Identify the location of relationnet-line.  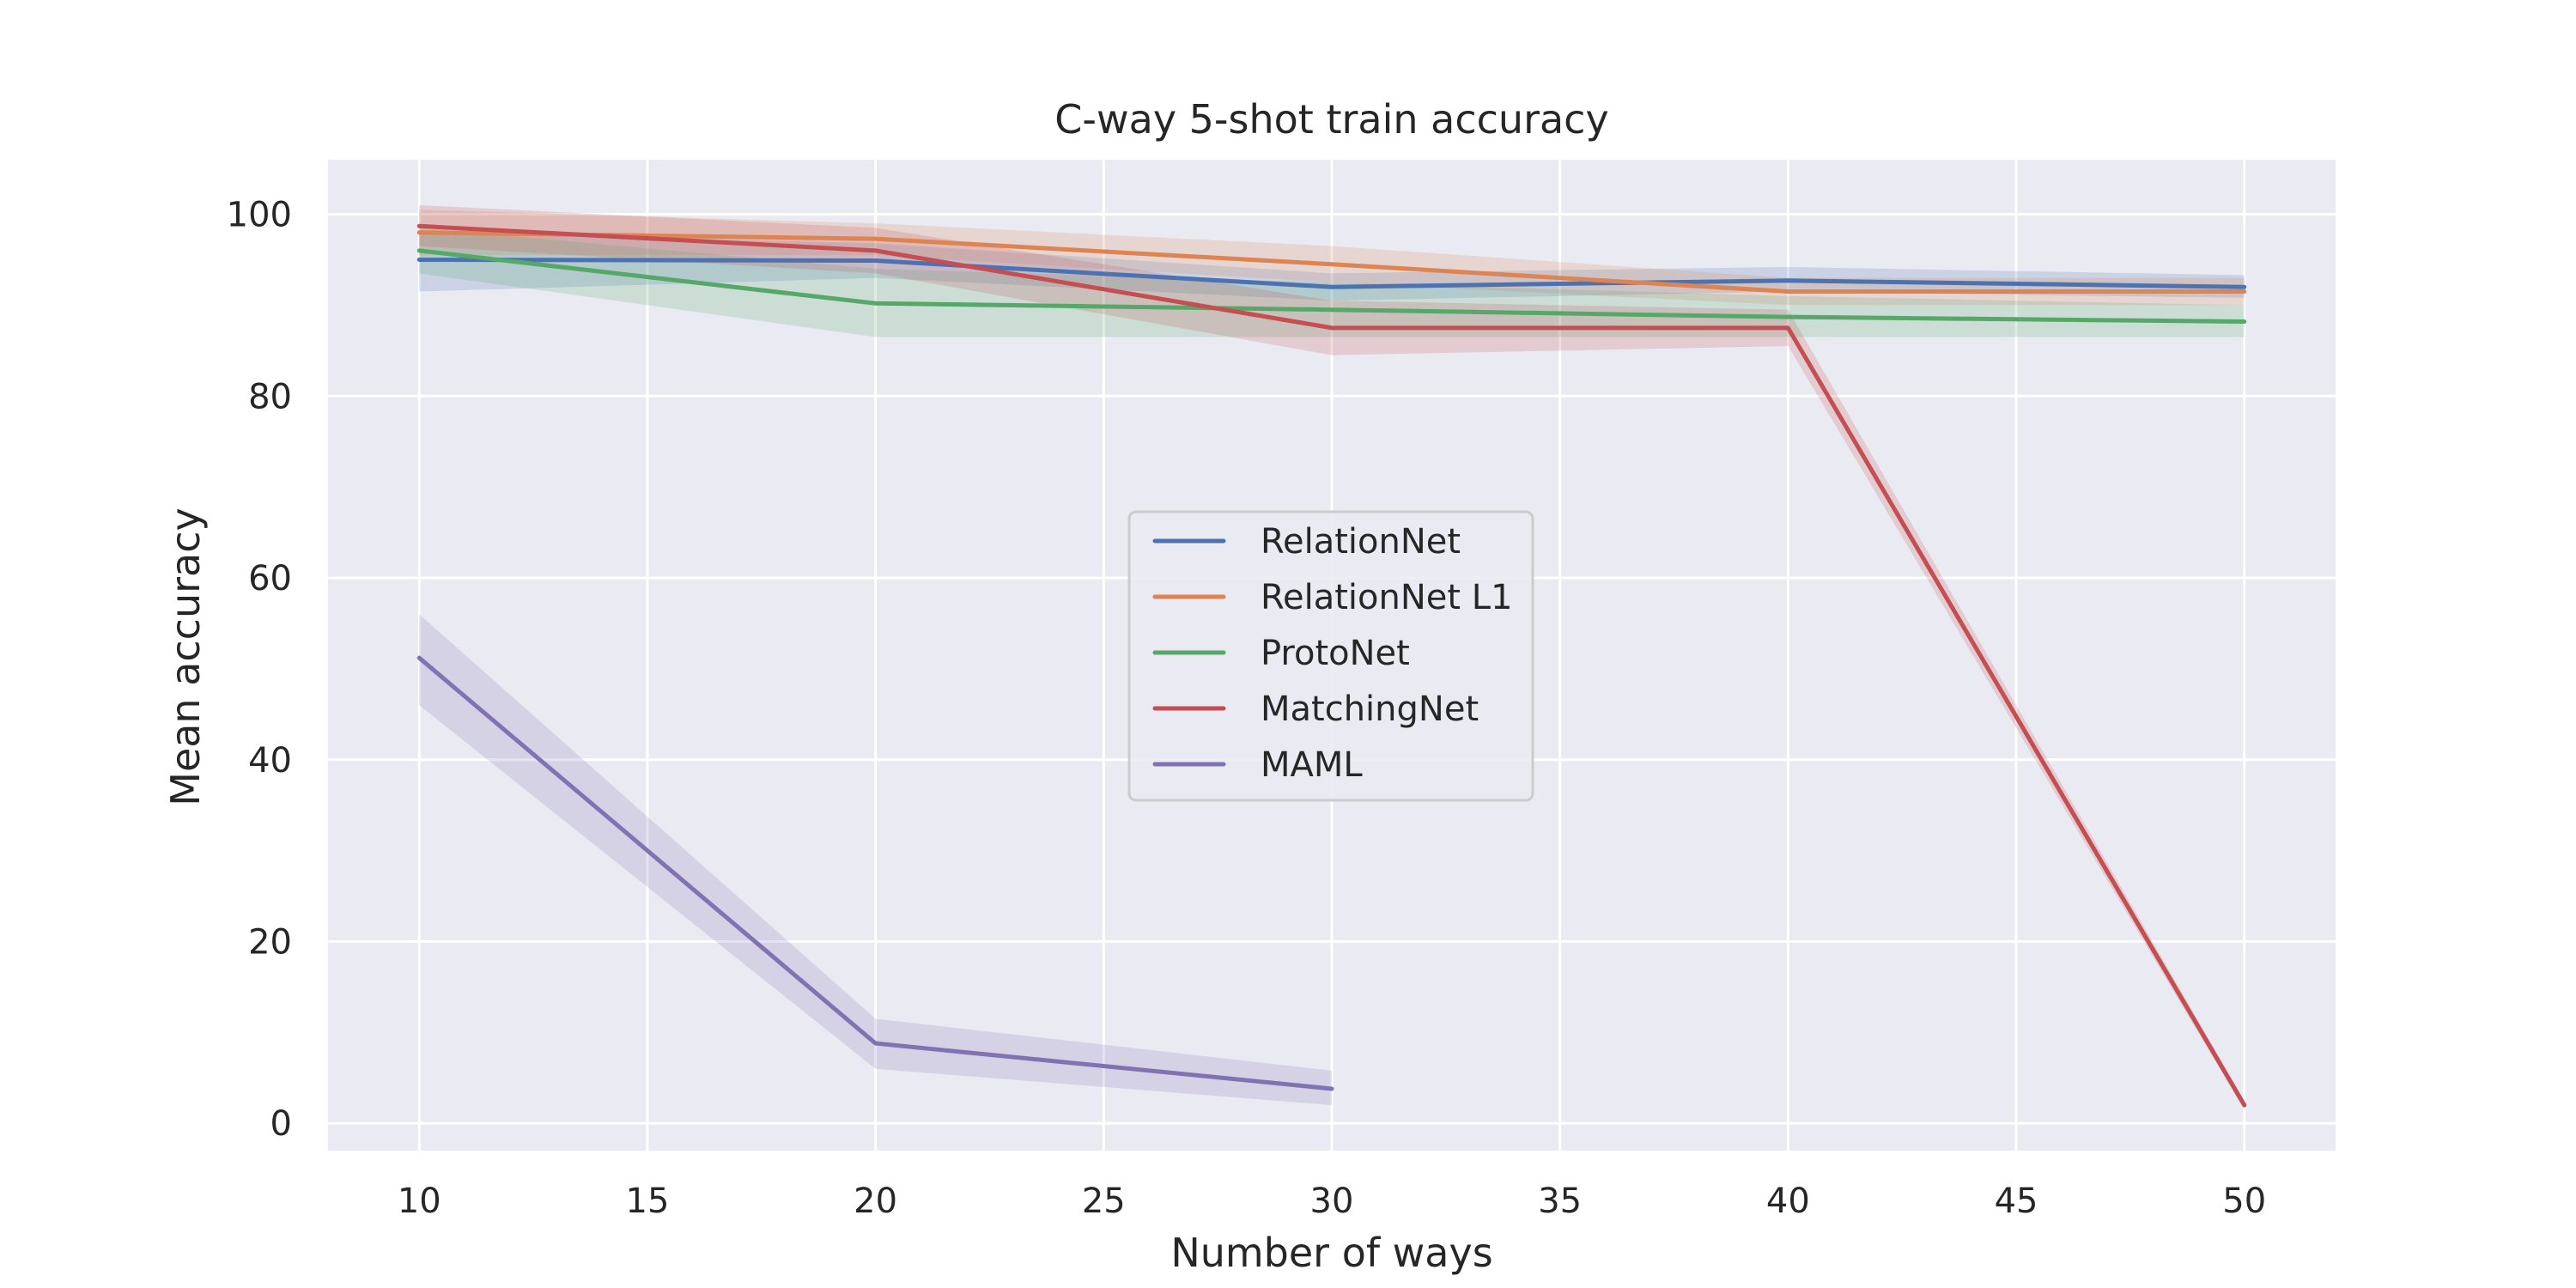
(1331, 273).